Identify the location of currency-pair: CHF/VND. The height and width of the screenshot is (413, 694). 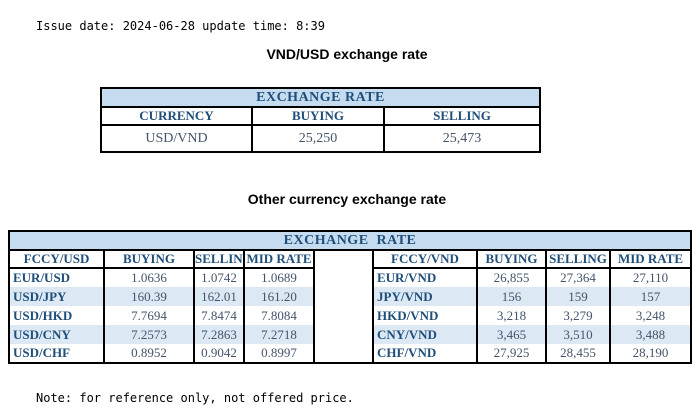
(425, 353).